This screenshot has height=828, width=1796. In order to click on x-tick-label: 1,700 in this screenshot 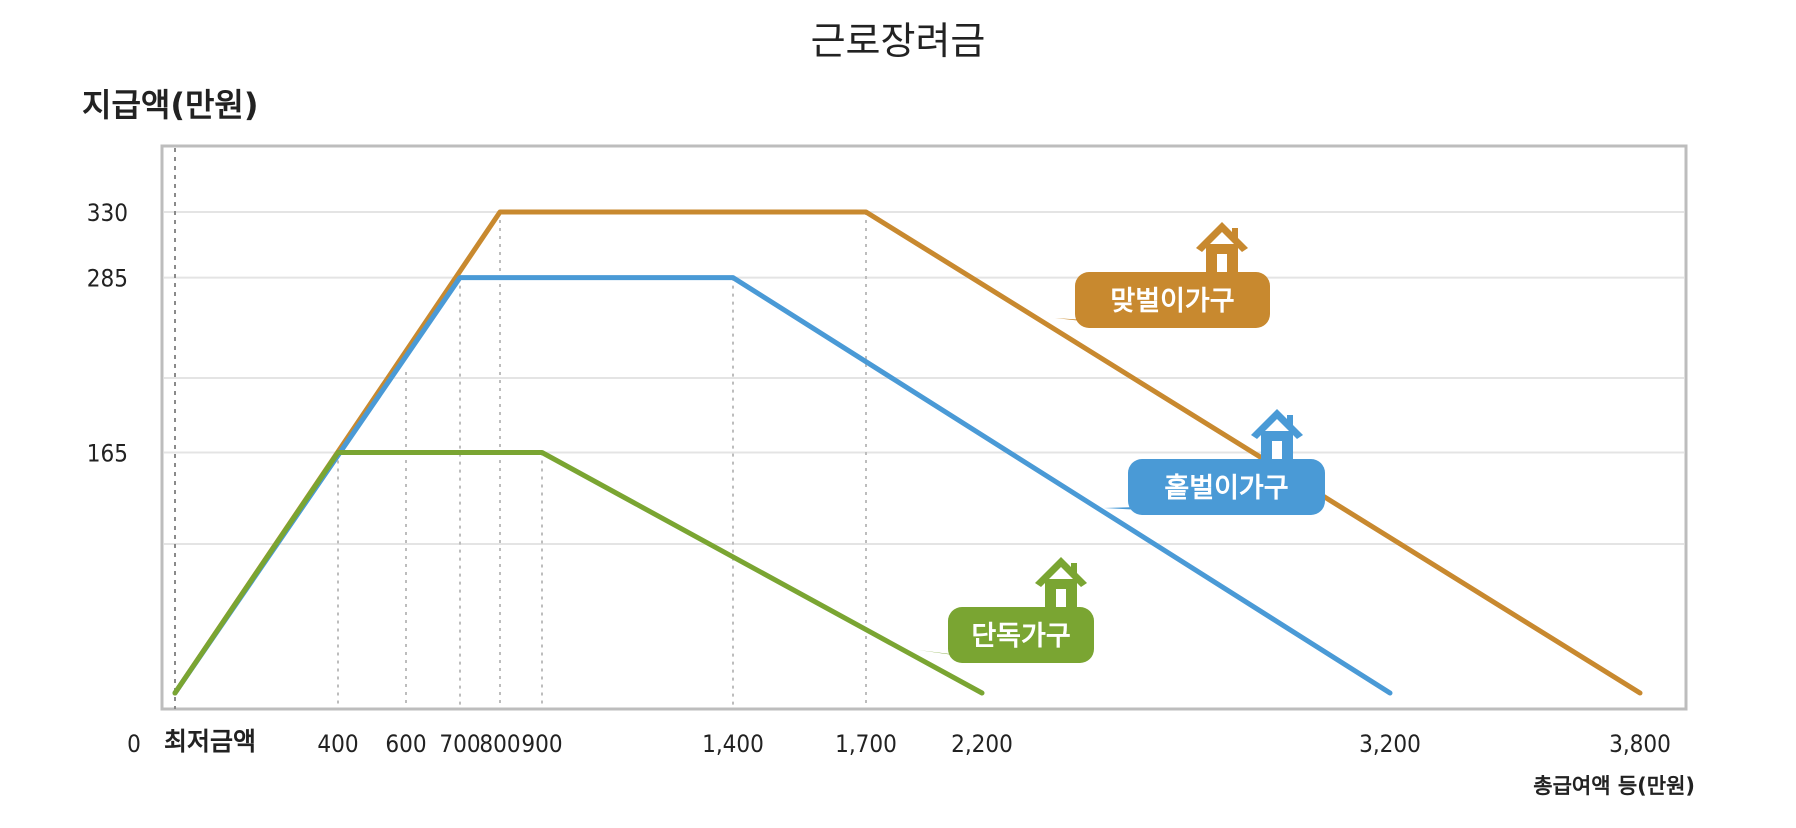, I will do `click(866, 744)`.